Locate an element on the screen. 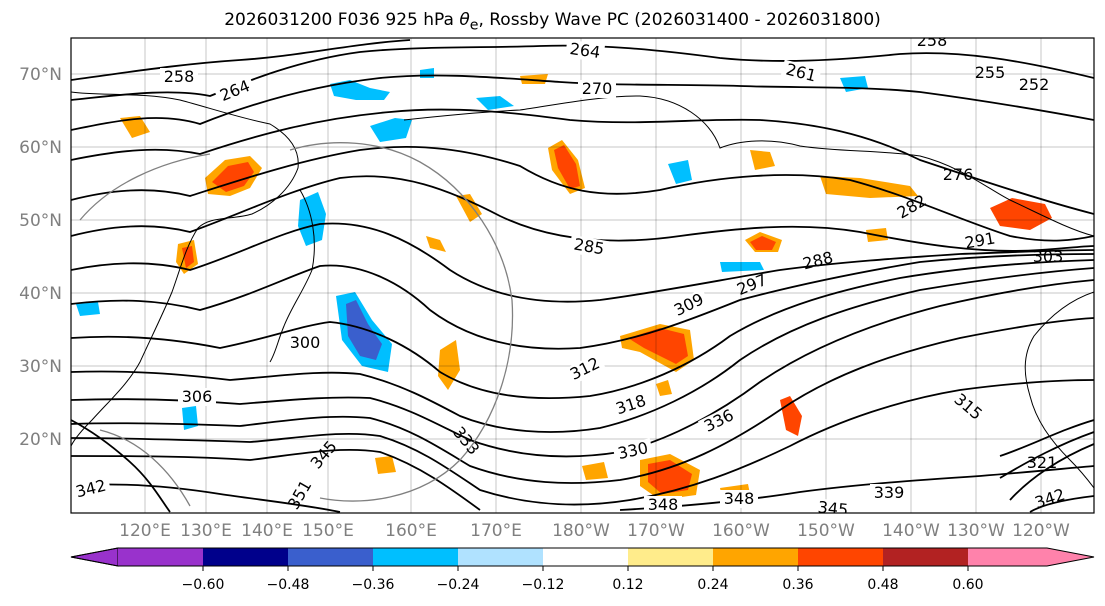 The height and width of the screenshot is (606, 1105). colorbar-outline is located at coordinates (582, 557).